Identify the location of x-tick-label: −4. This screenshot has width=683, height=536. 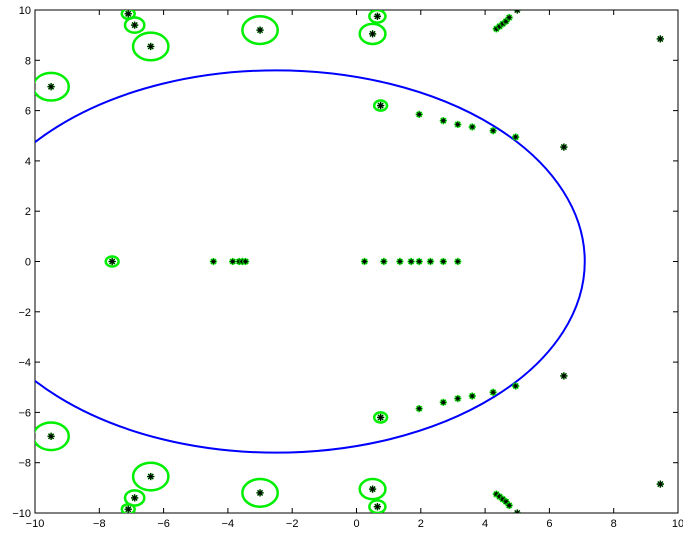
(228, 524).